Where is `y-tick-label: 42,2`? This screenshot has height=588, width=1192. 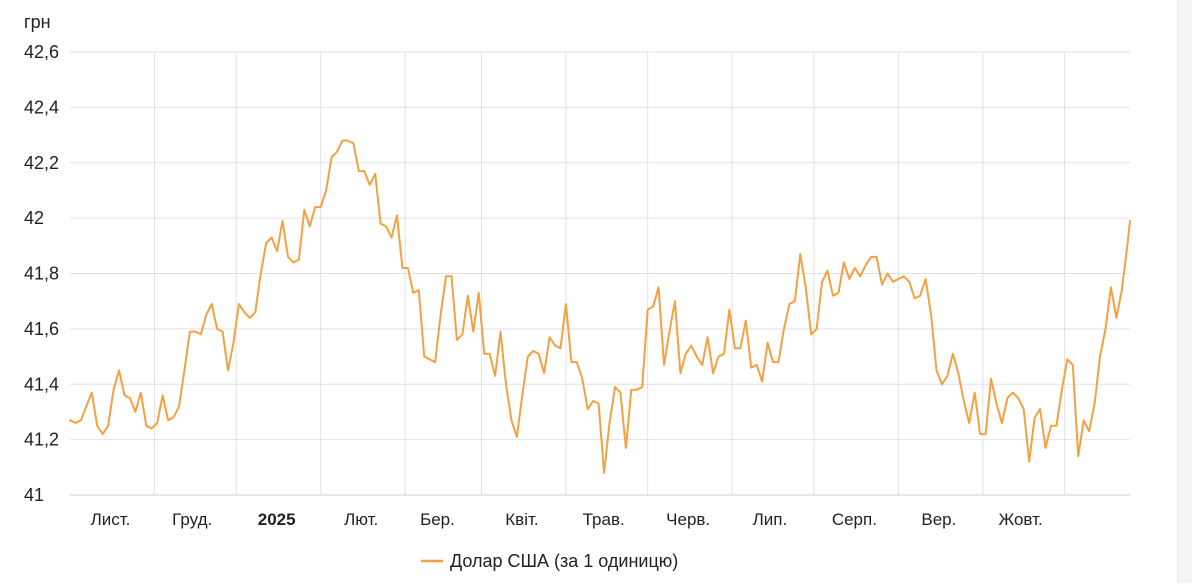 y-tick-label: 42,2 is located at coordinates (41, 163).